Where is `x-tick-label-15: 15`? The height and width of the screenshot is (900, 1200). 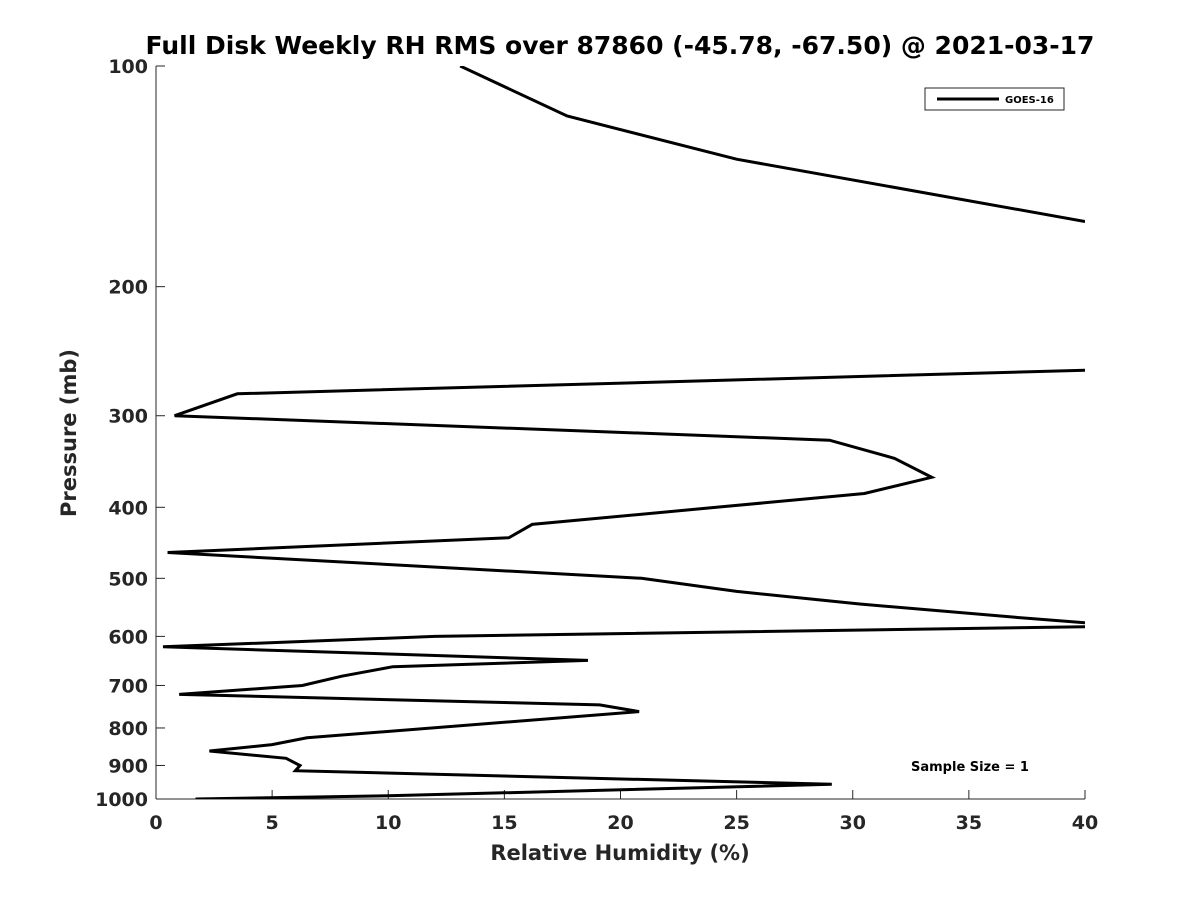
x-tick-label-15: 15 is located at coordinates (504, 823).